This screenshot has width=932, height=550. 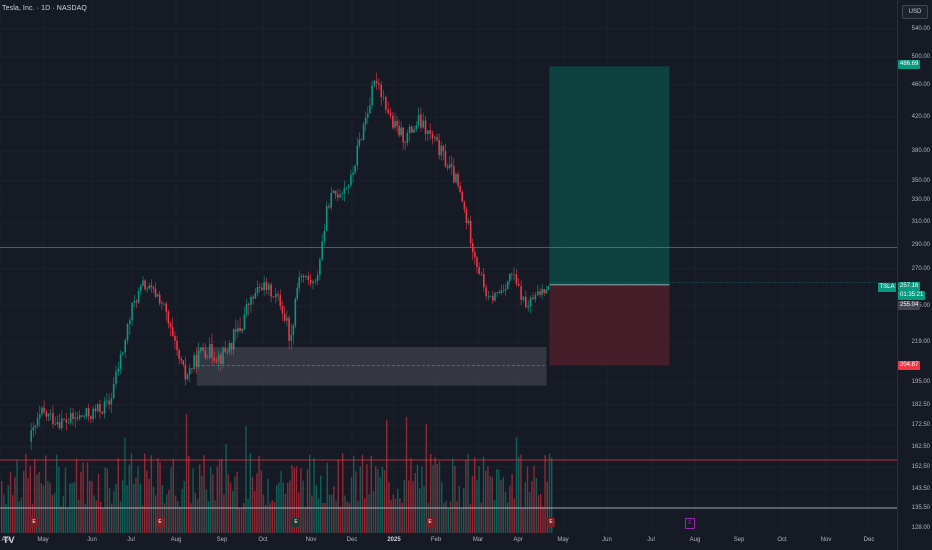 I want to click on tradingview-logo-icon: TV, so click(x=9, y=540).